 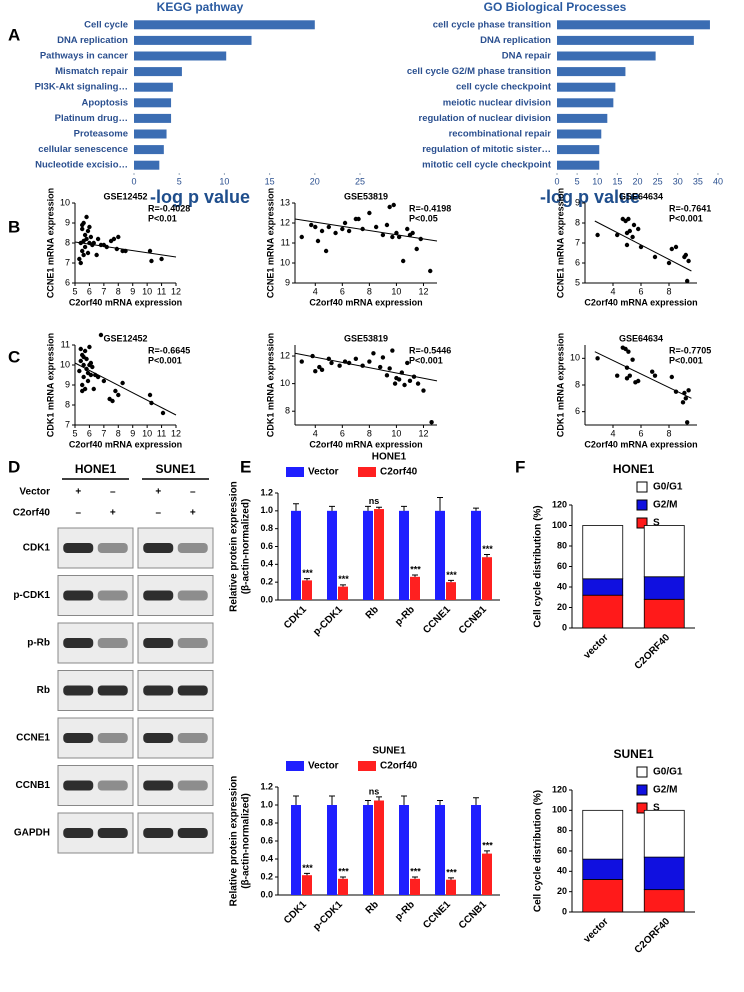 I want to click on significance: ***, so click(x=451, y=575).